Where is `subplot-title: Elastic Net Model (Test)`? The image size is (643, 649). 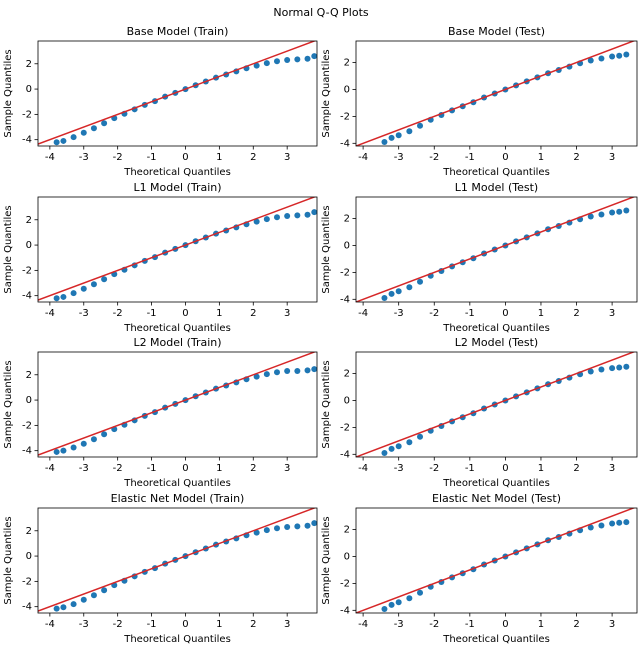
subplot-title: Elastic Net Model (Test) is located at coordinates (496, 498).